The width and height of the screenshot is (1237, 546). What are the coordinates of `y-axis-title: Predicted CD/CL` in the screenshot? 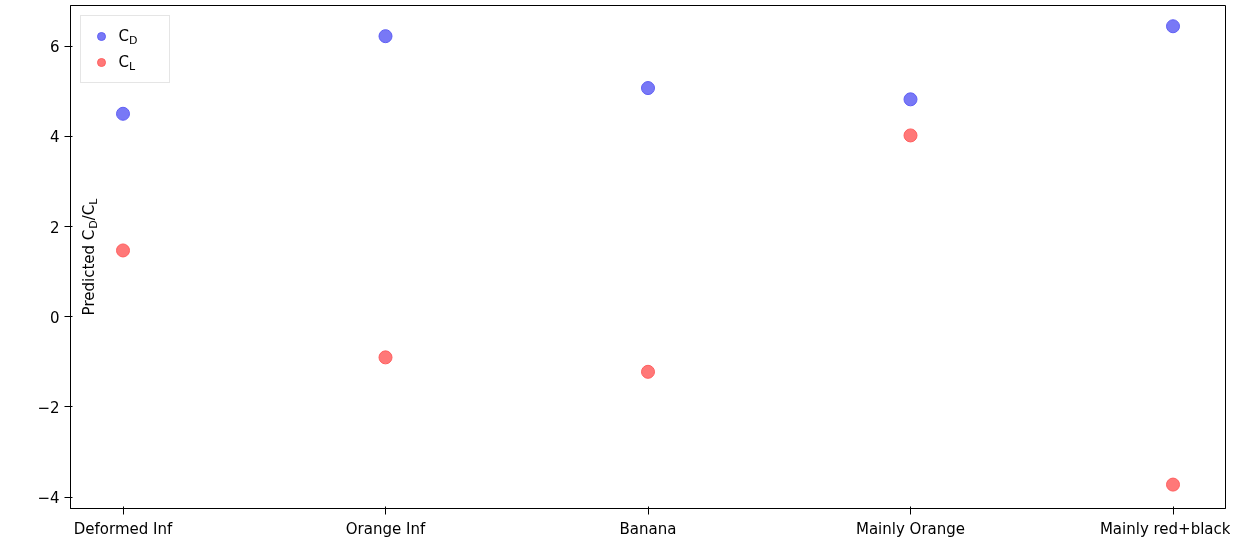 It's located at (89, 256).